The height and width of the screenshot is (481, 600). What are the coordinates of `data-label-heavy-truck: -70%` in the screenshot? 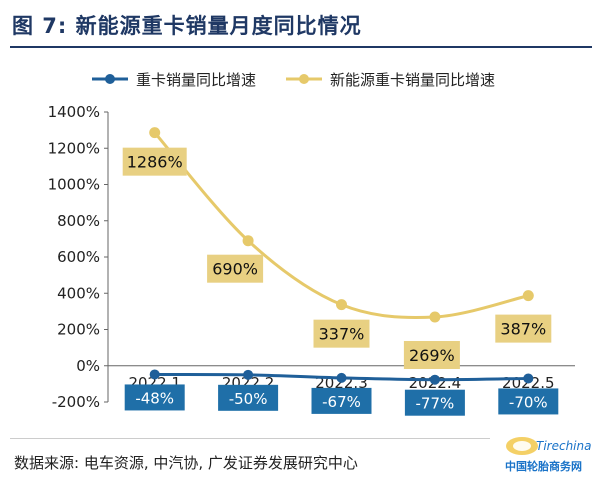 It's located at (528, 402).